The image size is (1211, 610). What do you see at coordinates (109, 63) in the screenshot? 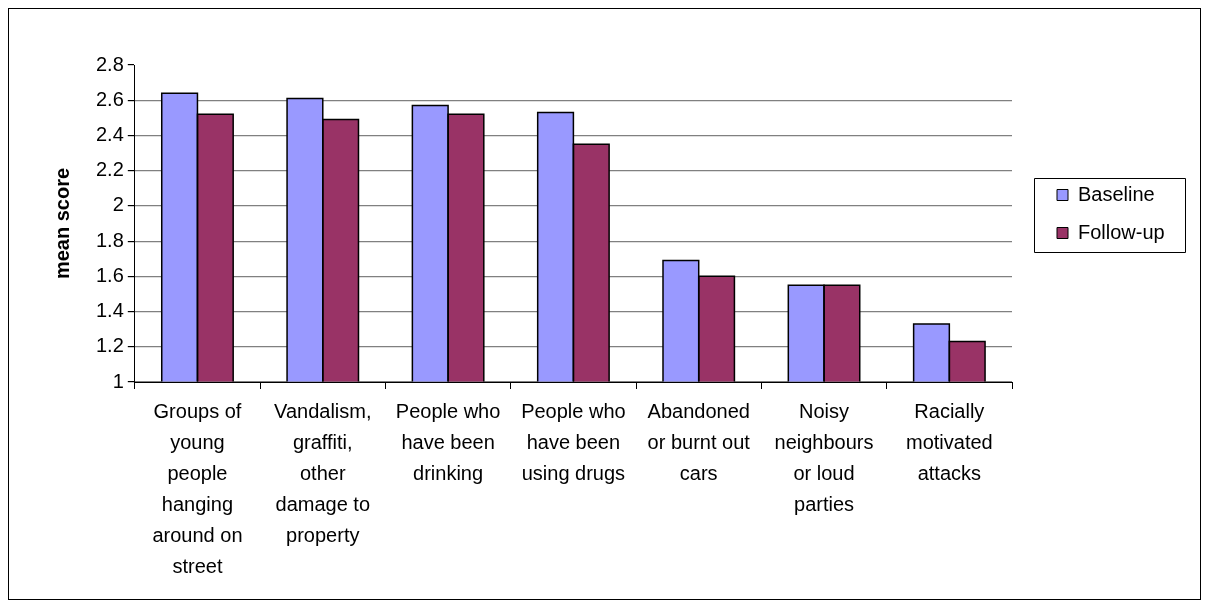
I see `y-tick-label: 2.8` at bounding box center [109, 63].